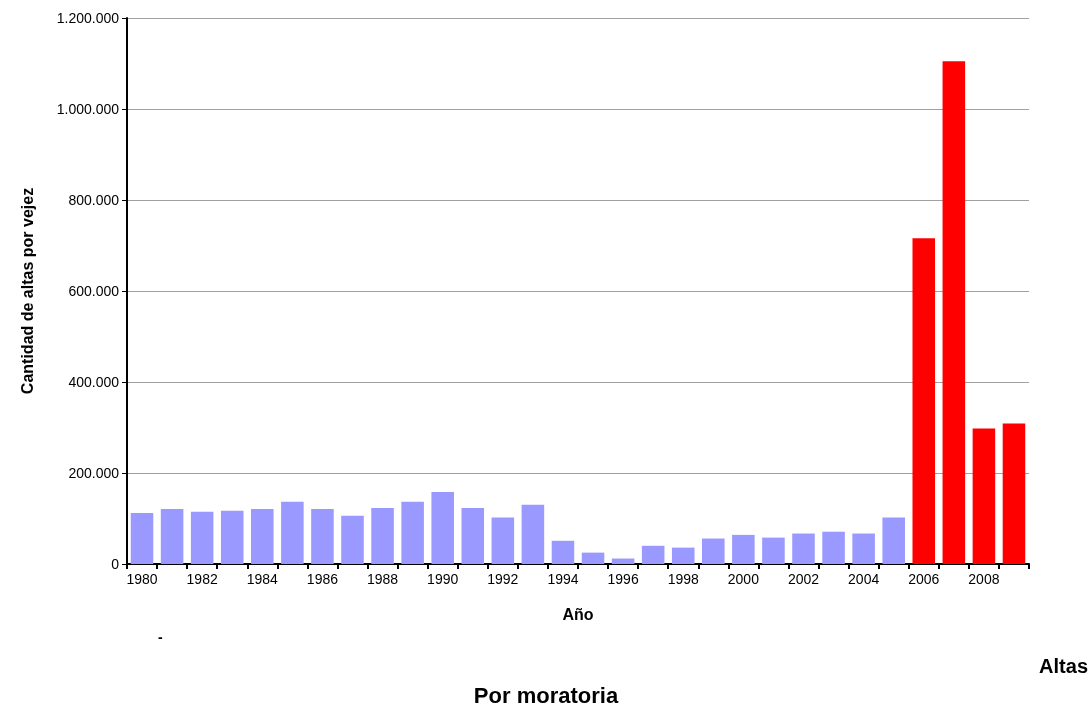  I want to click on y-tick-label: 200.000, so click(94, 473).